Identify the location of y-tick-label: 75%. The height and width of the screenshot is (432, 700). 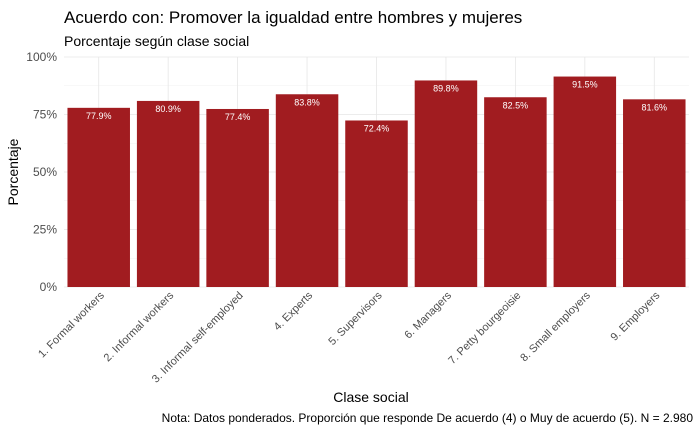
(45, 115).